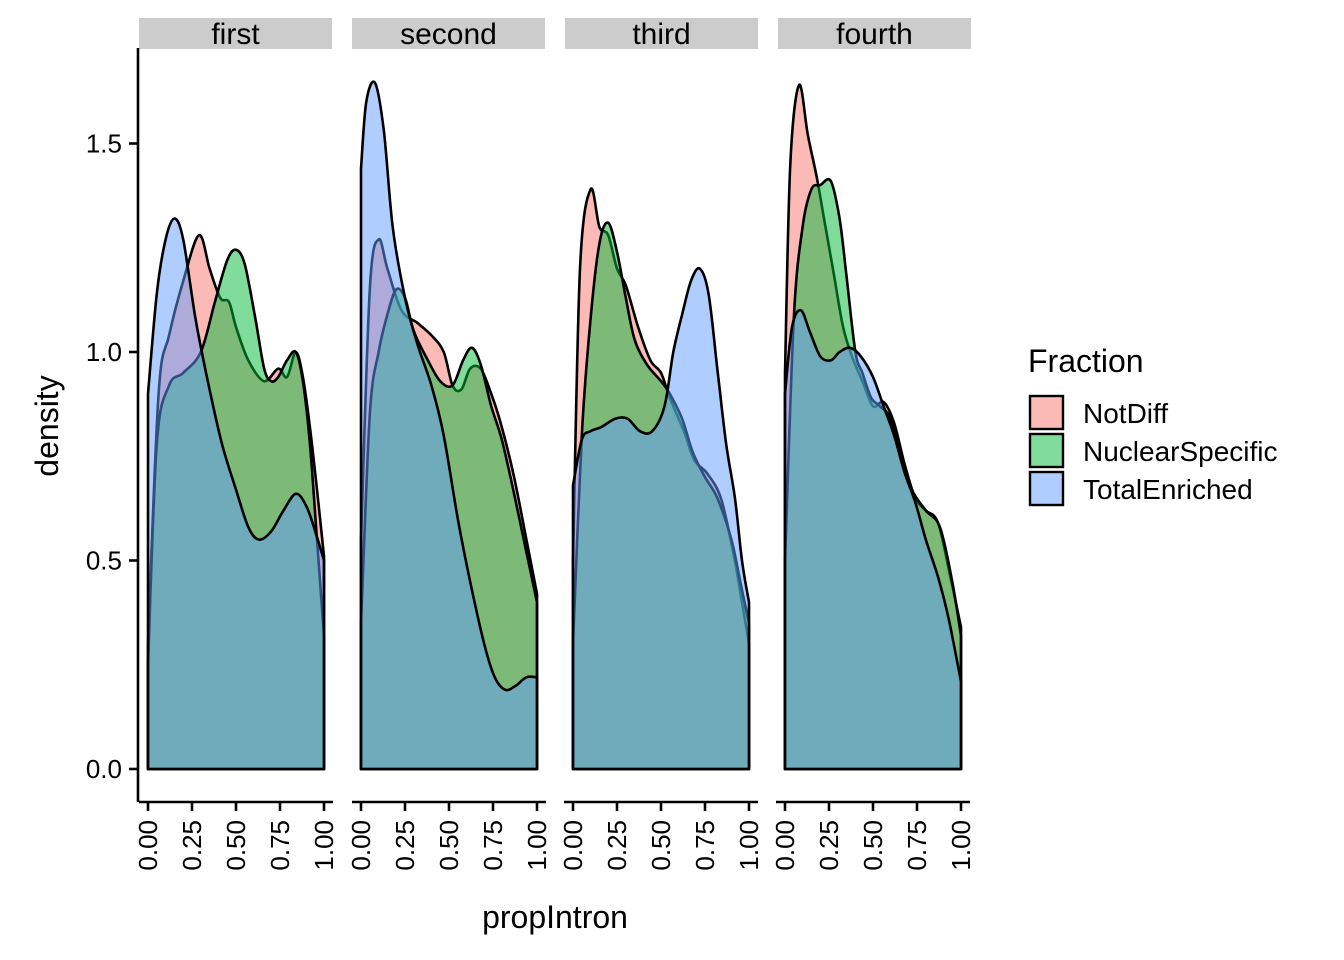 The height and width of the screenshot is (960, 1344). Describe the element at coordinates (1180, 451) in the screenshot. I see `legend-label: NuclearSpecific` at that location.